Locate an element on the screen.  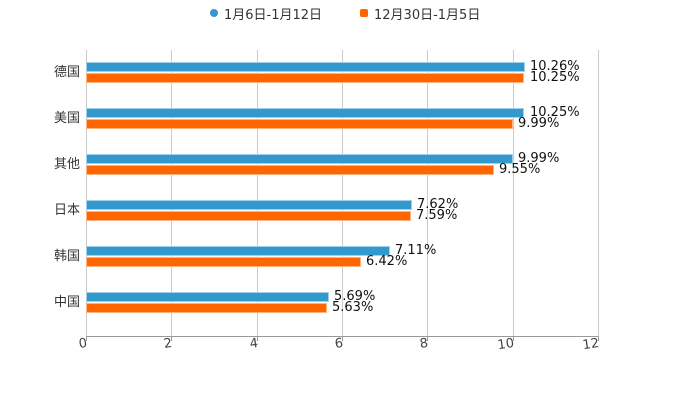
category-label-japan: 日本 is located at coordinates (66, 210).